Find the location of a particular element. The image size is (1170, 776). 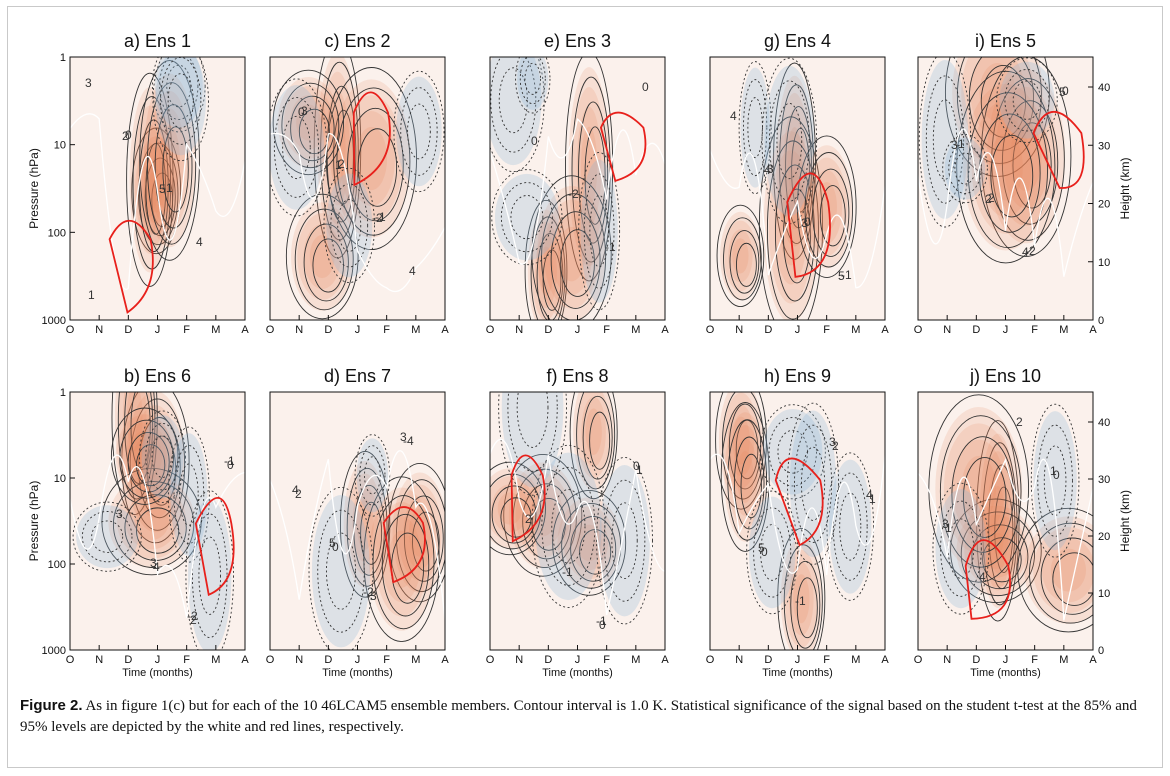

right-tick-label: 20 is located at coordinates (1104, 205).